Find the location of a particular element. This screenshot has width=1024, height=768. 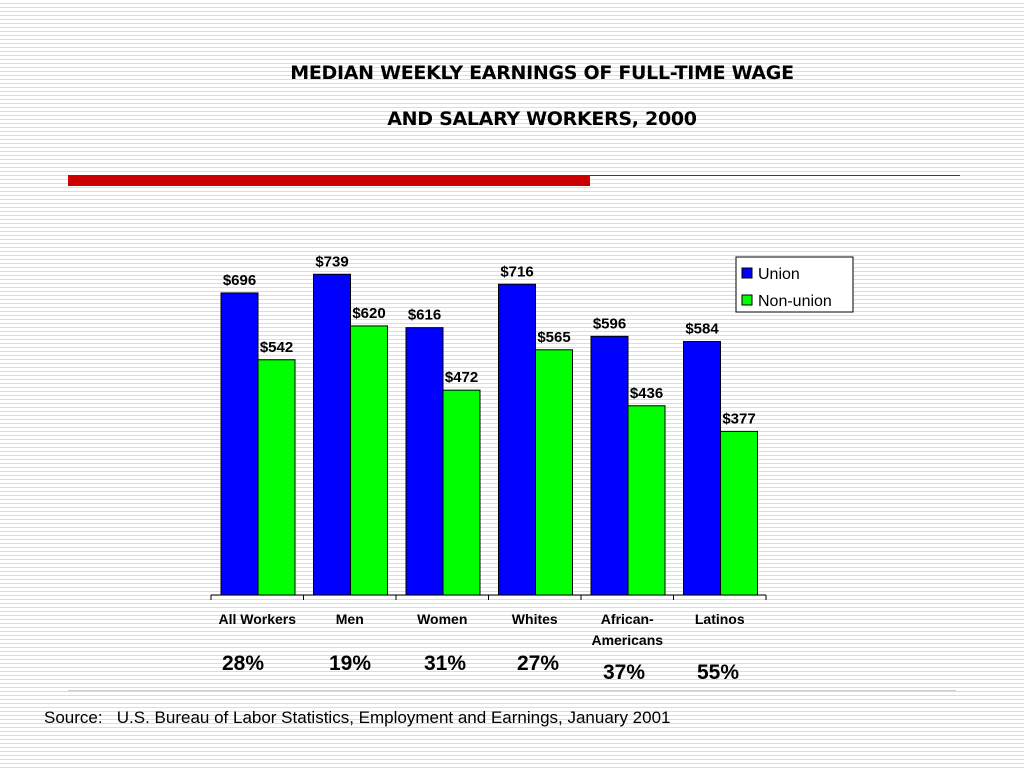

data-label-union-3: $716 is located at coordinates (516, 271).